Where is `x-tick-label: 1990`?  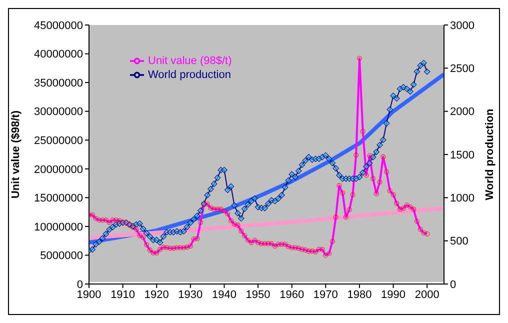 x-tick-label: 1990 is located at coordinates (393, 294).